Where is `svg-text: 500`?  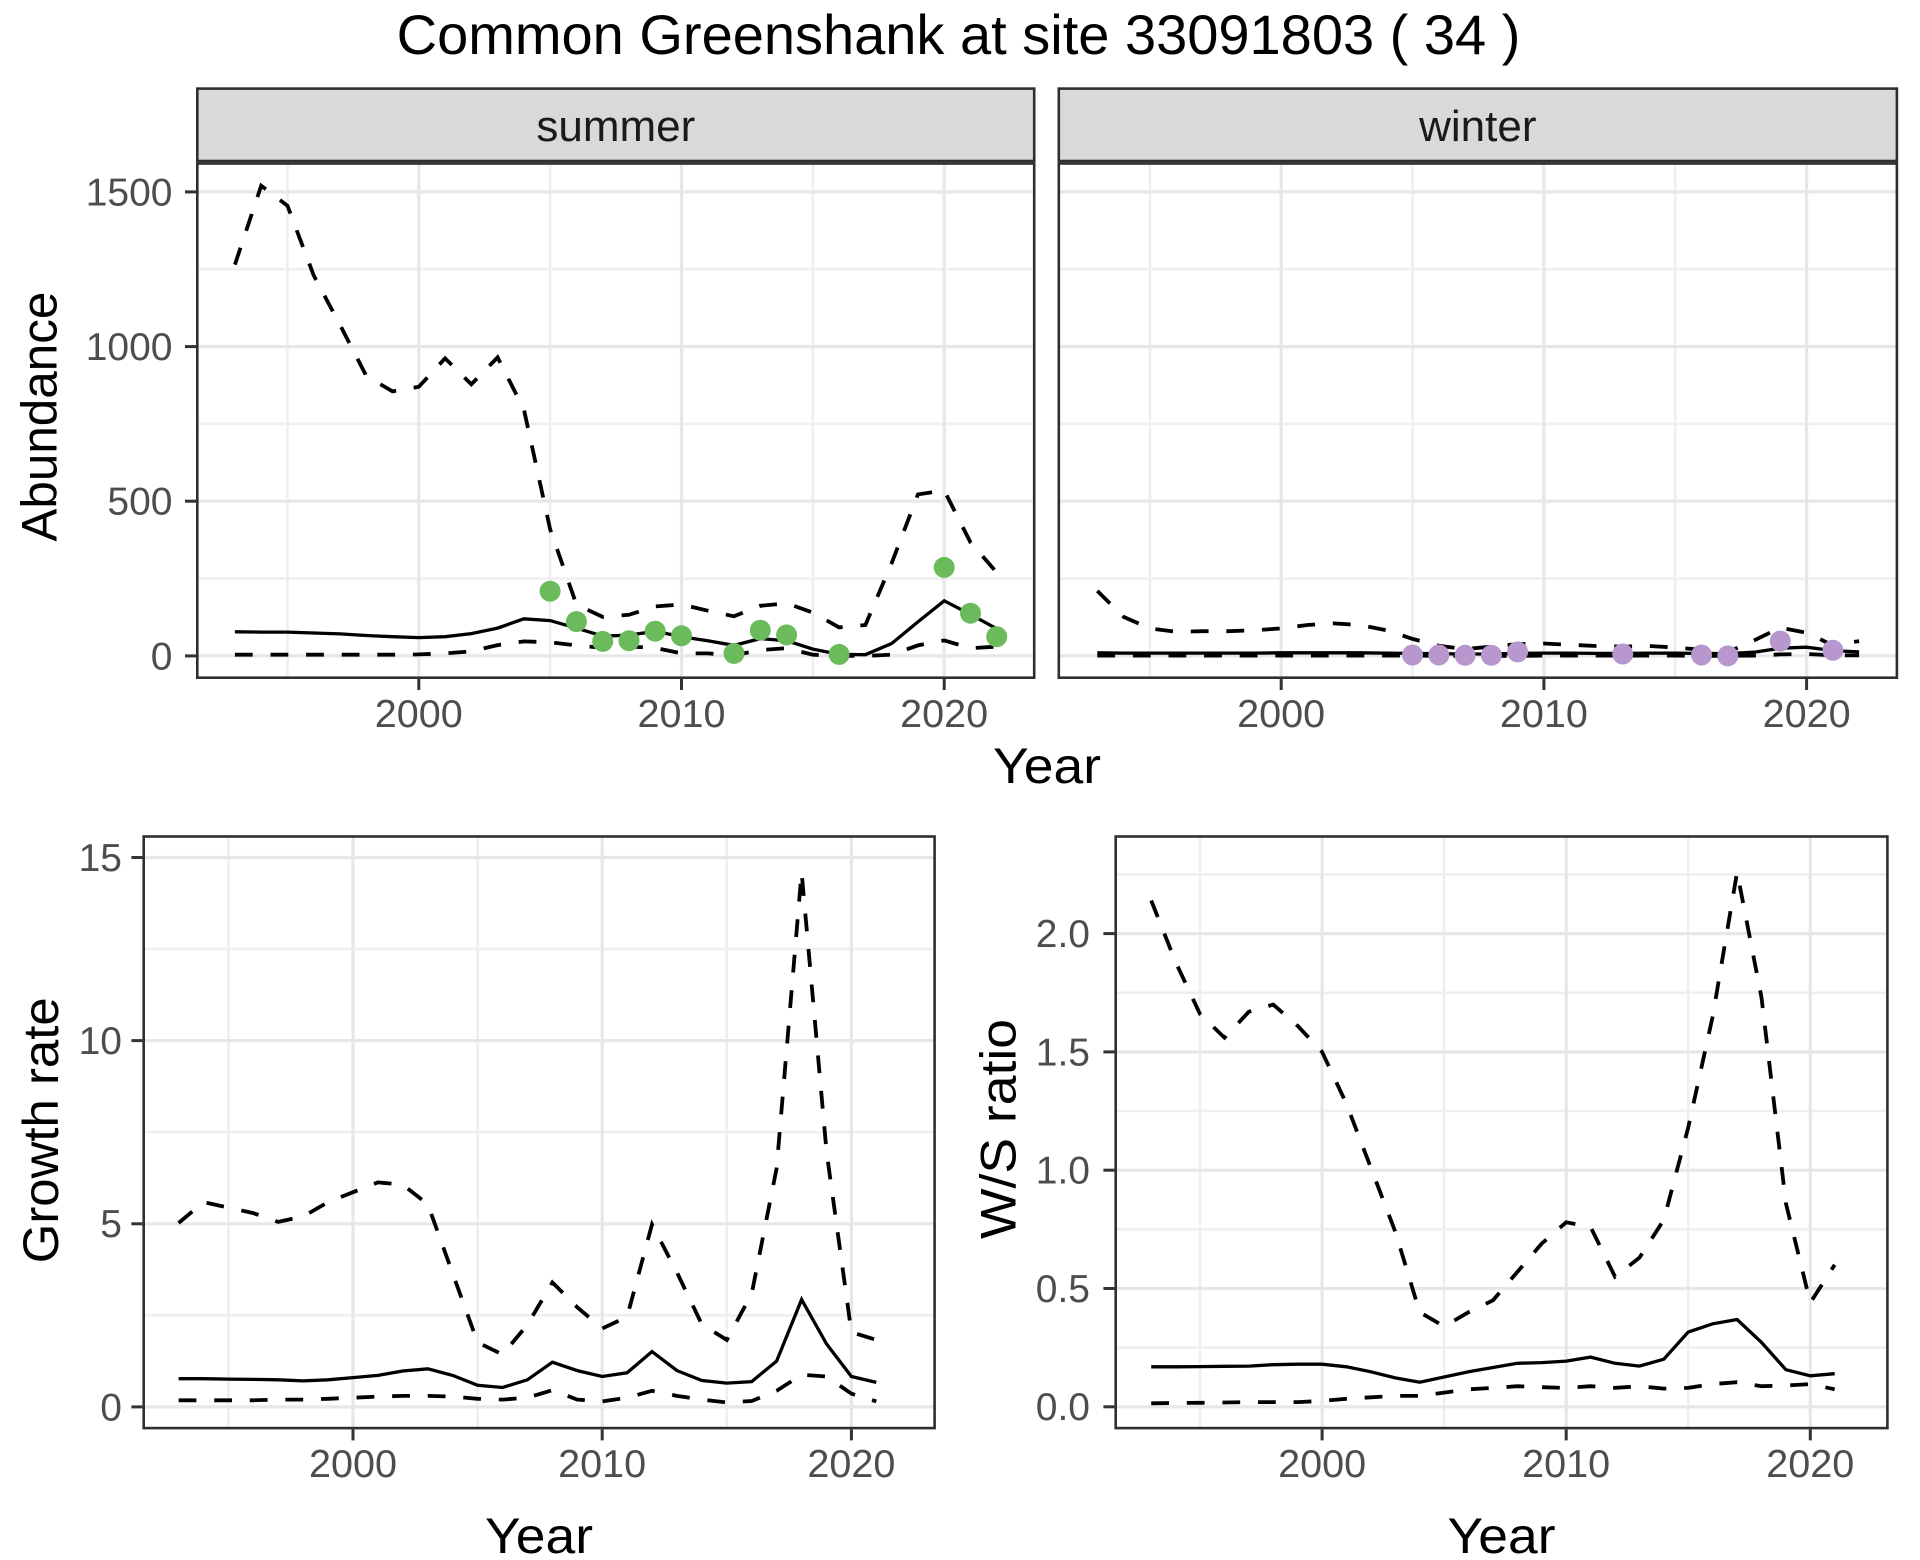
svg-text: 500 is located at coordinates (139, 502).